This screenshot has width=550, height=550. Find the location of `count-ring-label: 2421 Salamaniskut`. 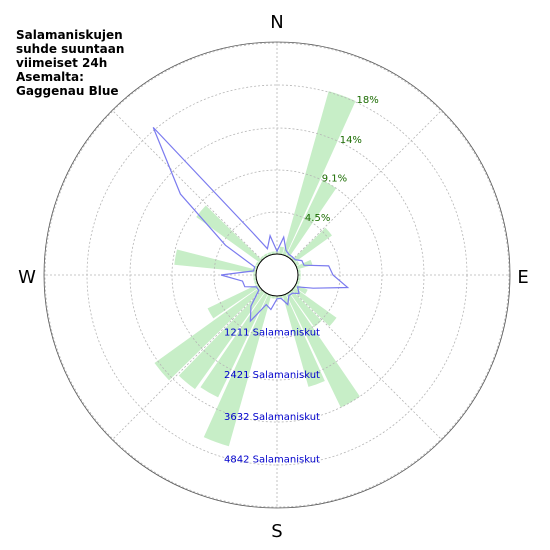

count-ring-label: 2421 Salamaniskut is located at coordinates (272, 375).